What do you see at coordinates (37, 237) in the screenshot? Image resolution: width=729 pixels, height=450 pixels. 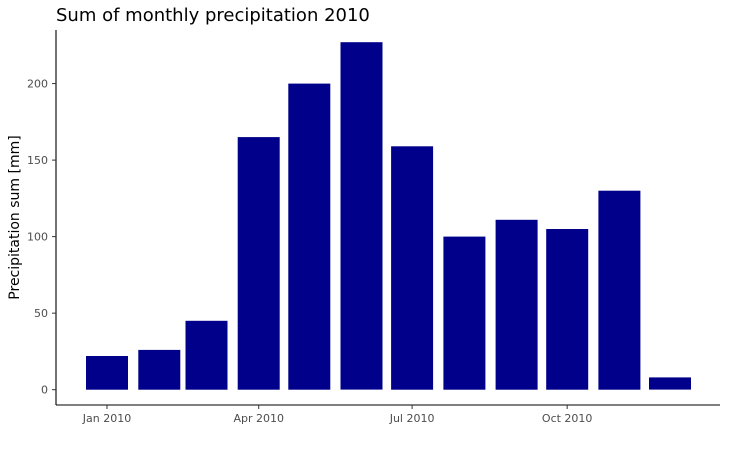 I see `y-tick-label: 100` at bounding box center [37, 237].